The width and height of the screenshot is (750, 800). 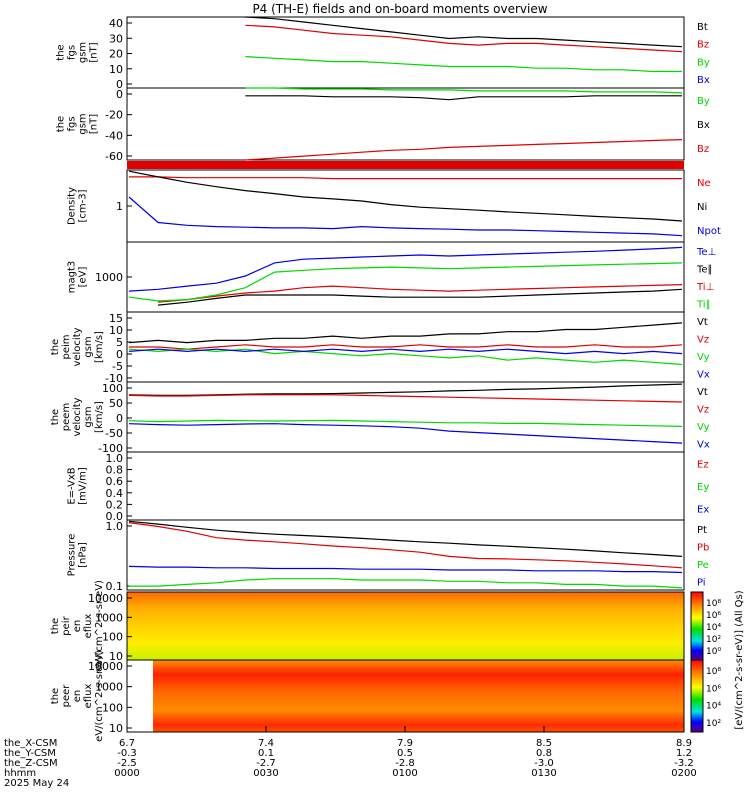 What do you see at coordinates (706, 252) in the screenshot?
I see `legend-label: Te⊥` at bounding box center [706, 252].